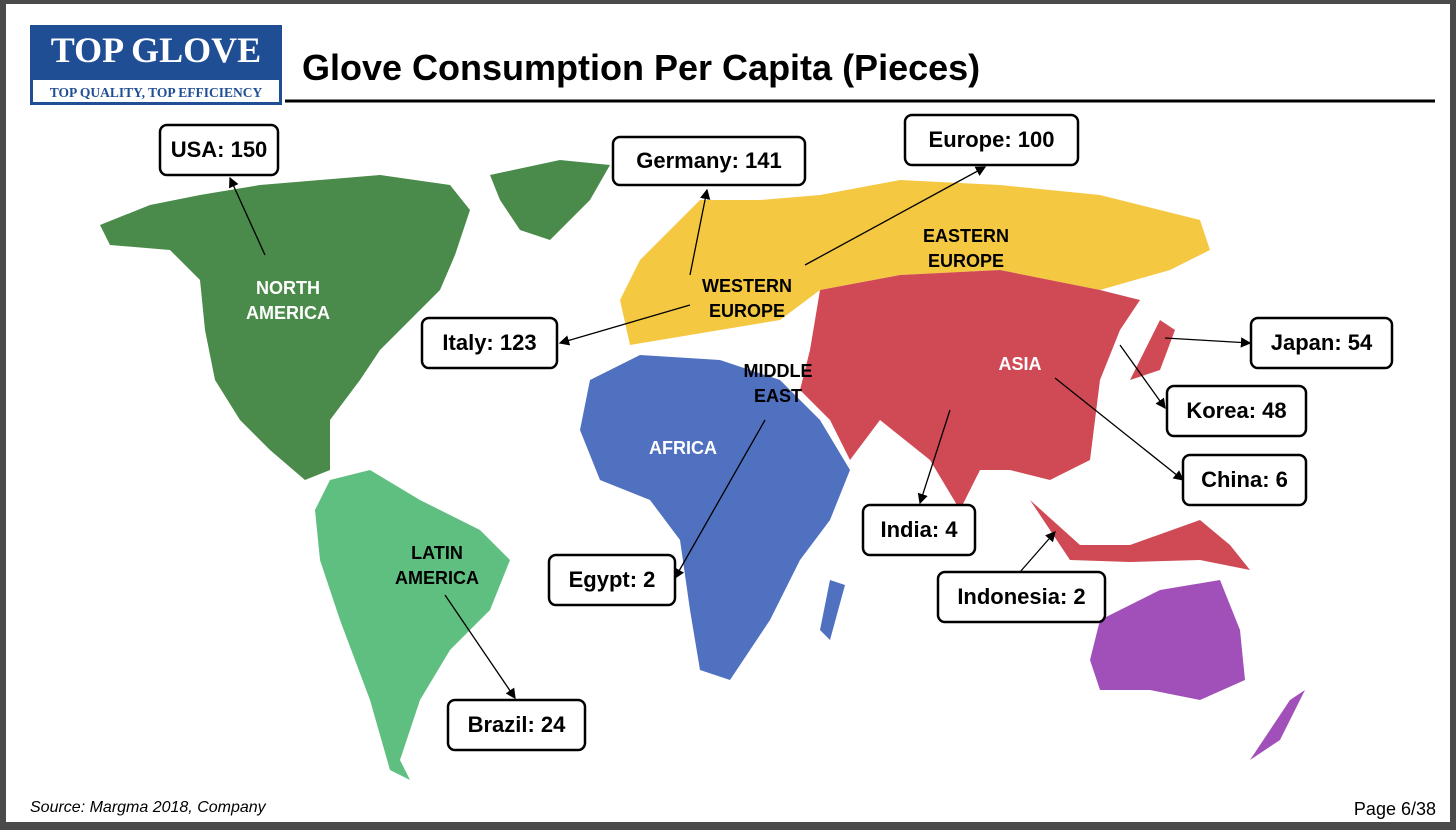 Image resolution: width=1456 pixels, height=830 pixels. I want to click on callout-label: India: 4, so click(919, 529).